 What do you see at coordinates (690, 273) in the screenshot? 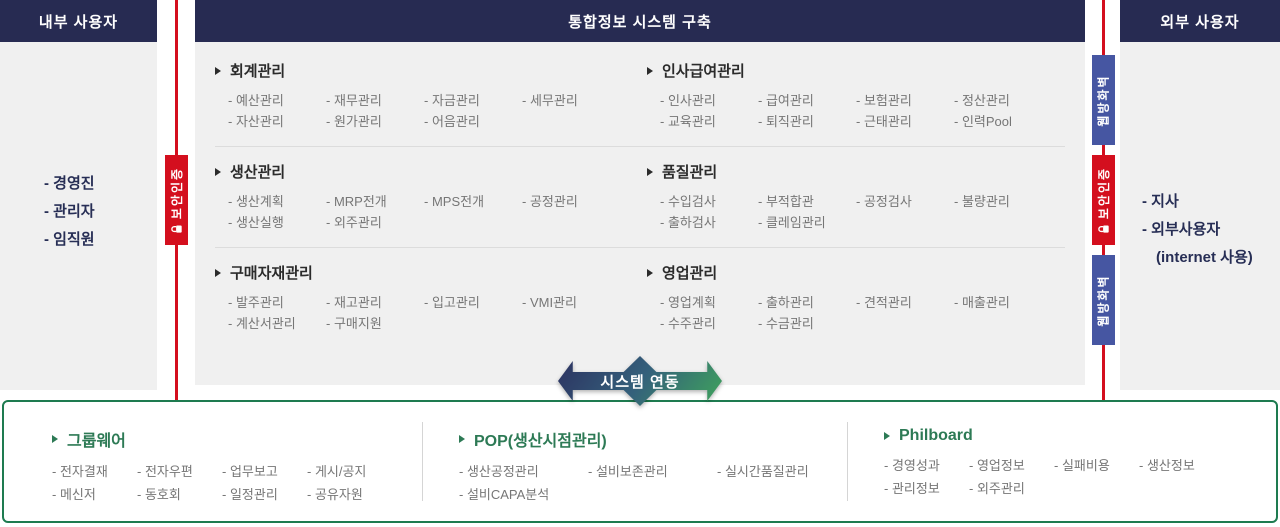
I see `module-title-label: 영업관리` at bounding box center [690, 273].